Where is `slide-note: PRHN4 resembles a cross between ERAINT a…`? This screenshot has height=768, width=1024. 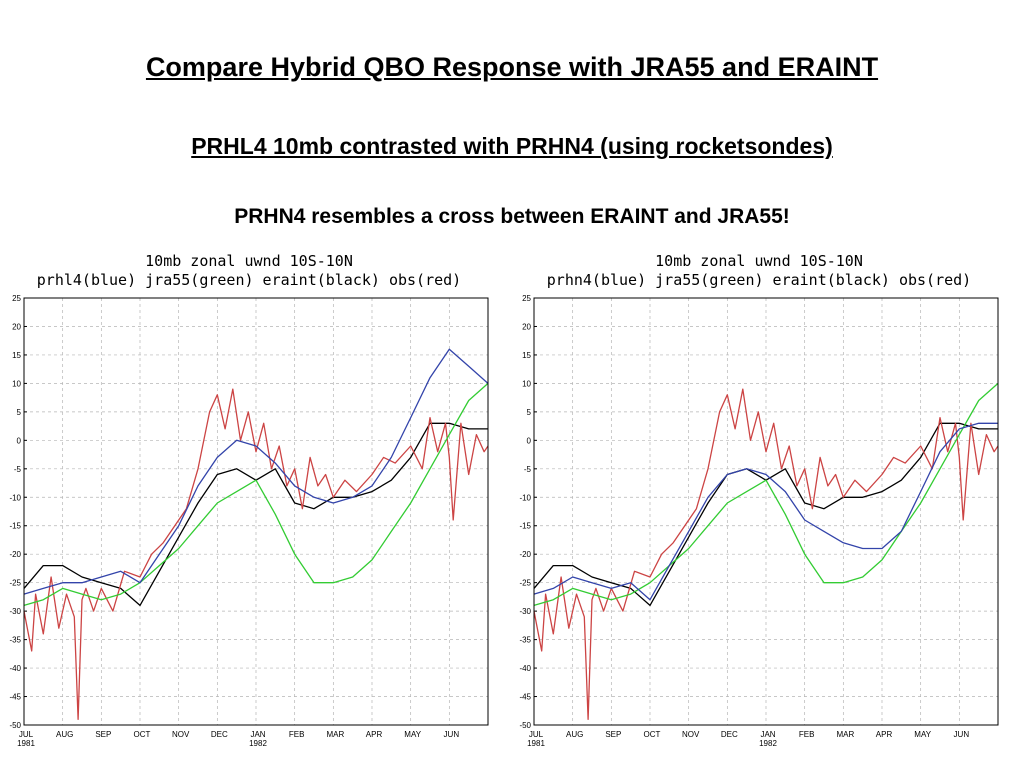 slide-note: PRHN4 resembles a cross between ERAINT a… is located at coordinates (512, 216).